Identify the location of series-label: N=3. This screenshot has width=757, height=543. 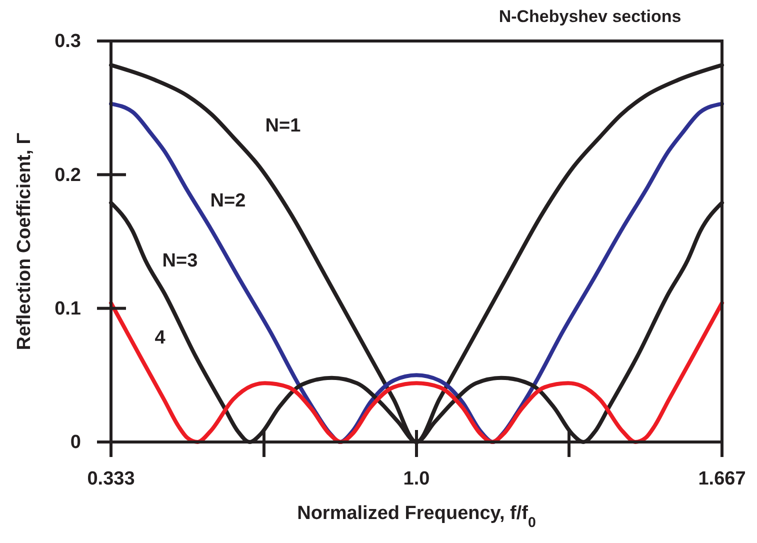
(180, 261).